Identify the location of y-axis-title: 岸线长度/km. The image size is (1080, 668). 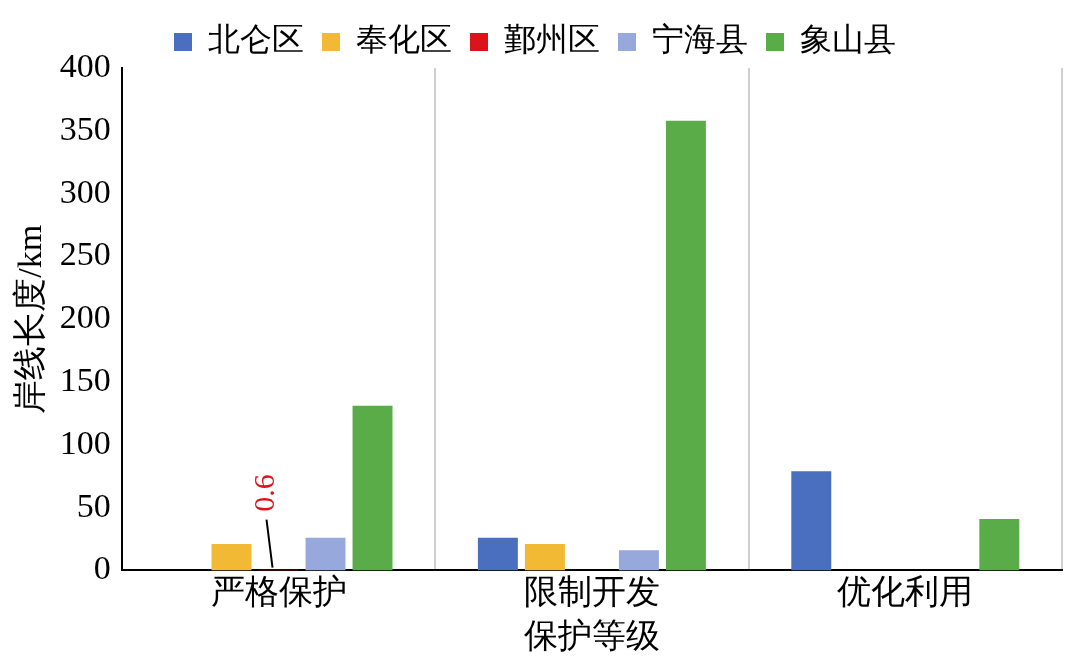
(30, 319).